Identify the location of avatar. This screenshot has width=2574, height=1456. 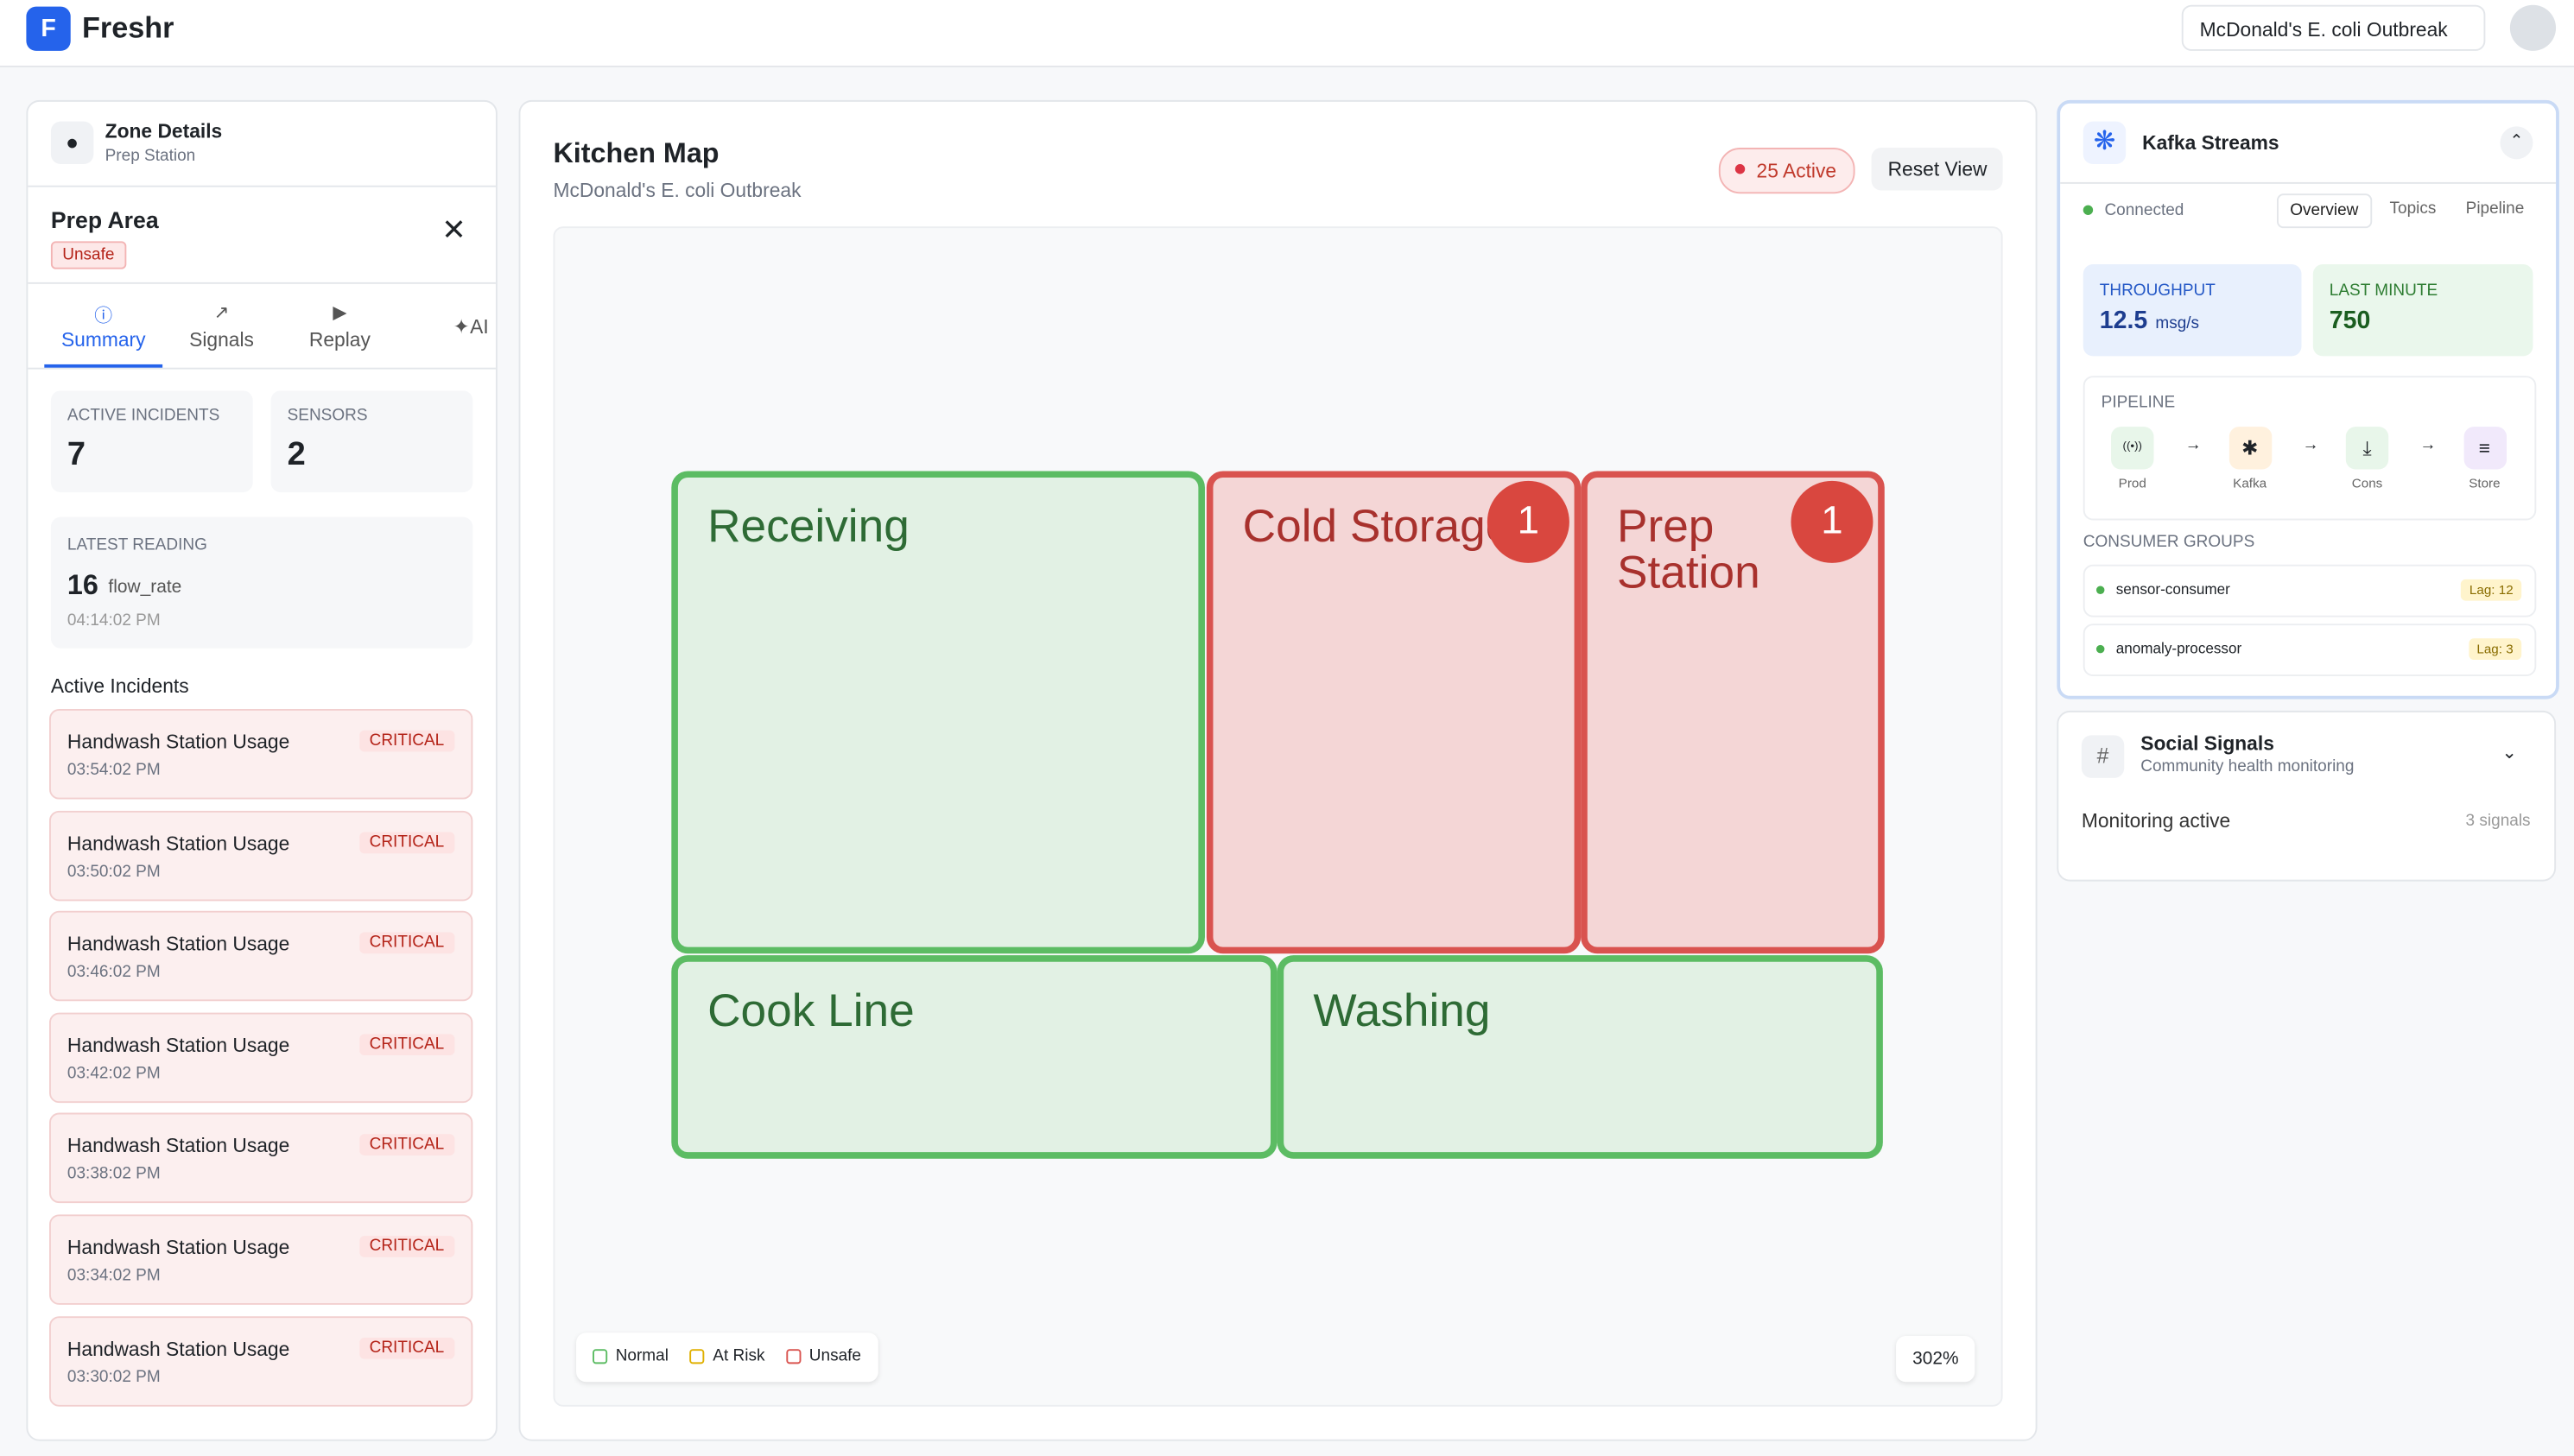
(2533, 27).